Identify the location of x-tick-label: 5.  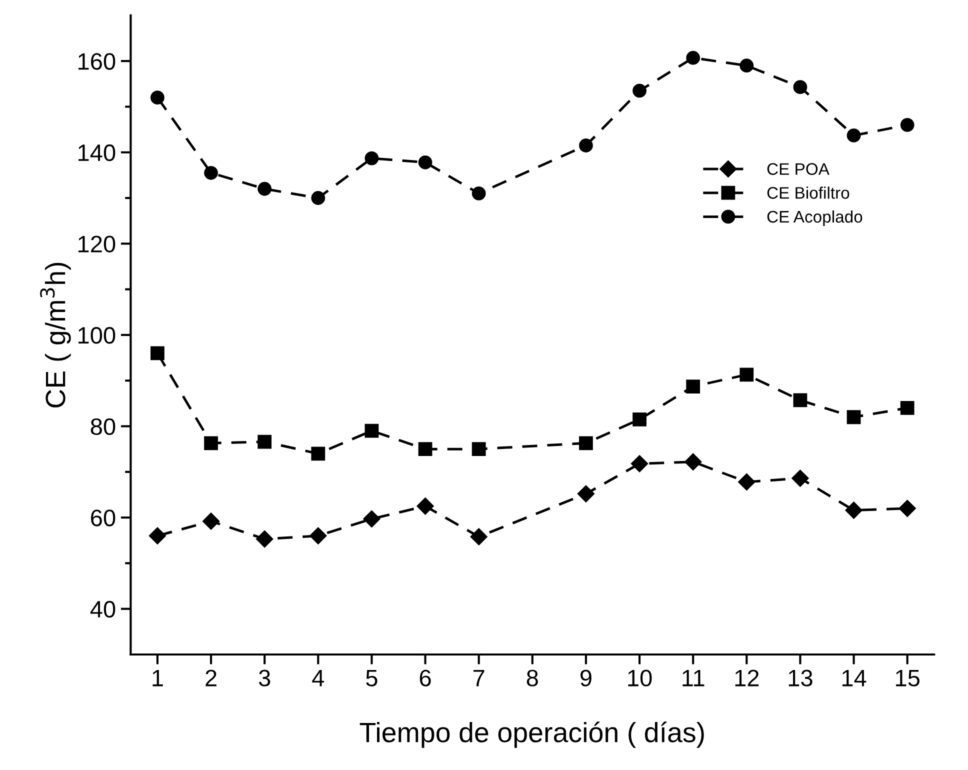
(372, 678).